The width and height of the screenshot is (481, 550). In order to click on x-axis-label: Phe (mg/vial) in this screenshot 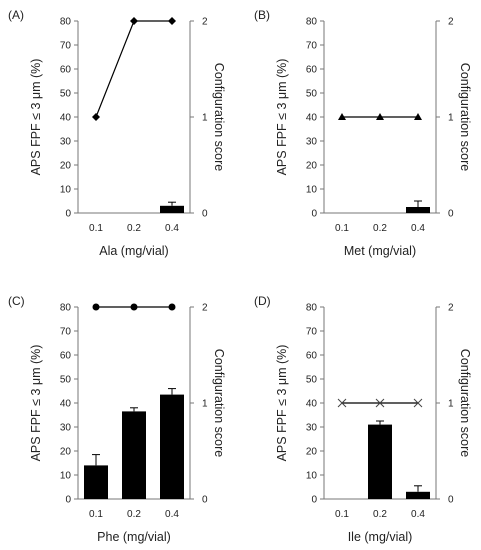, I will do `click(134, 537)`.